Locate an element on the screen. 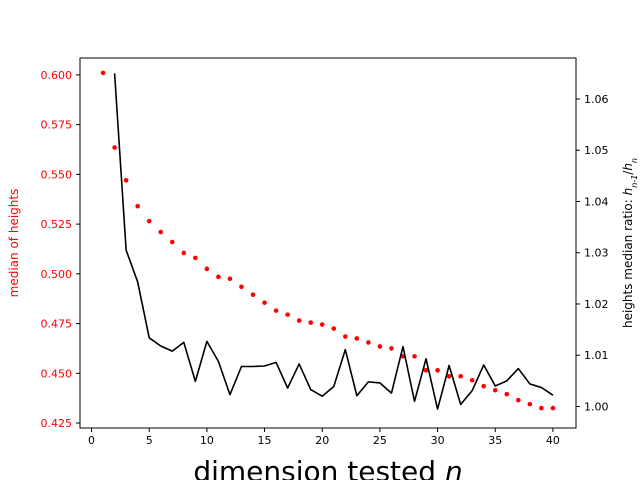 The image size is (640, 480). left-y-tick-label: 0.450 is located at coordinates (57, 373).